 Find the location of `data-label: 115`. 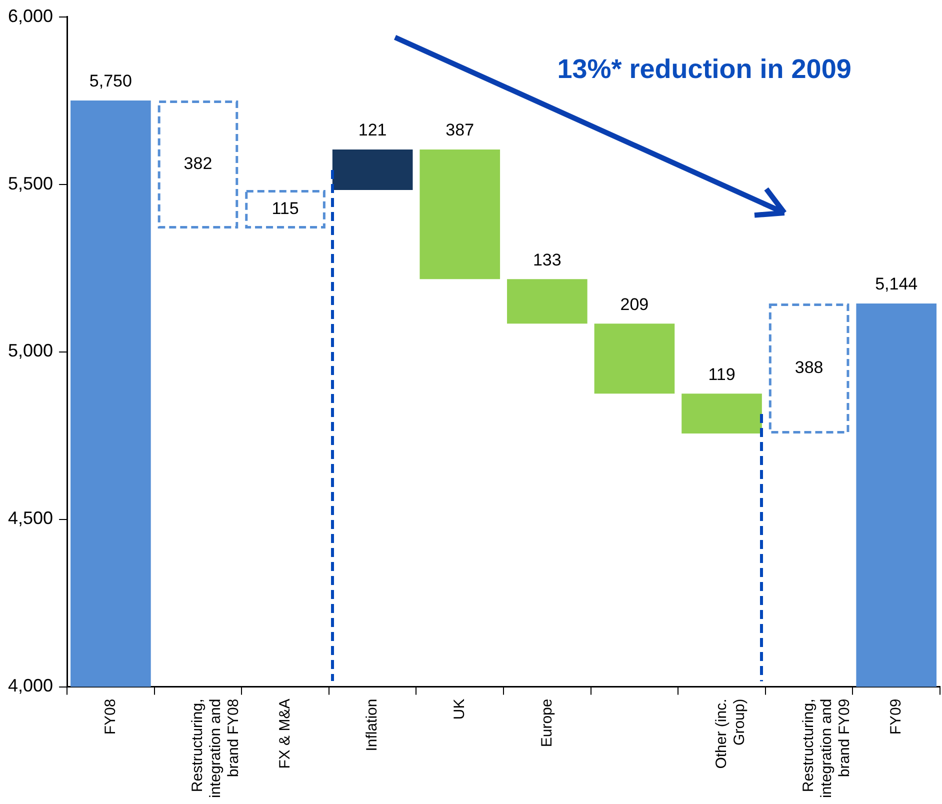

data-label: 115 is located at coordinates (285, 208).